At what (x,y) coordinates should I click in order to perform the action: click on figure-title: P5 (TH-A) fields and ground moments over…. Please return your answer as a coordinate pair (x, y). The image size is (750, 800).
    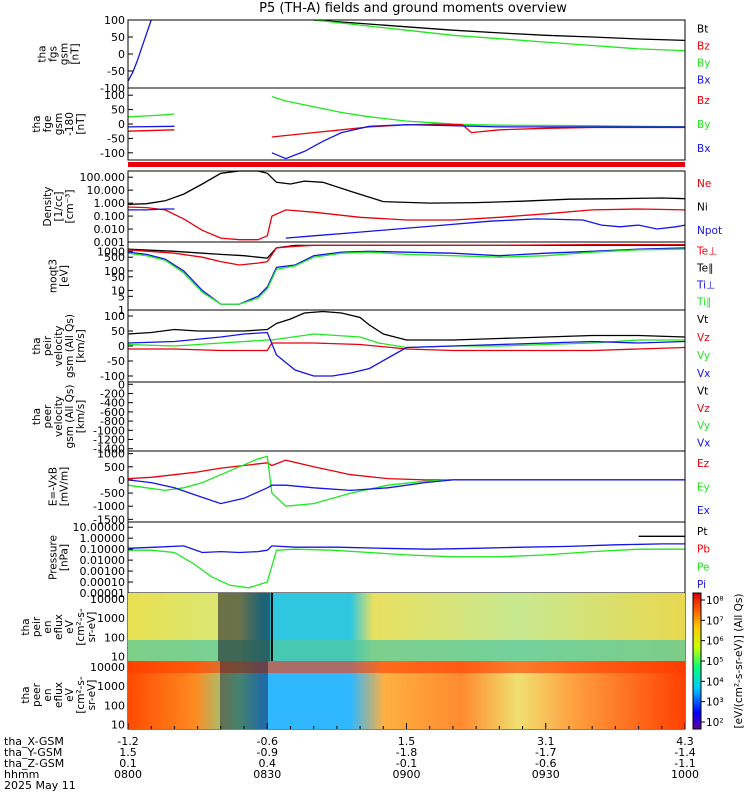
    Looking at the image, I should click on (413, 8).